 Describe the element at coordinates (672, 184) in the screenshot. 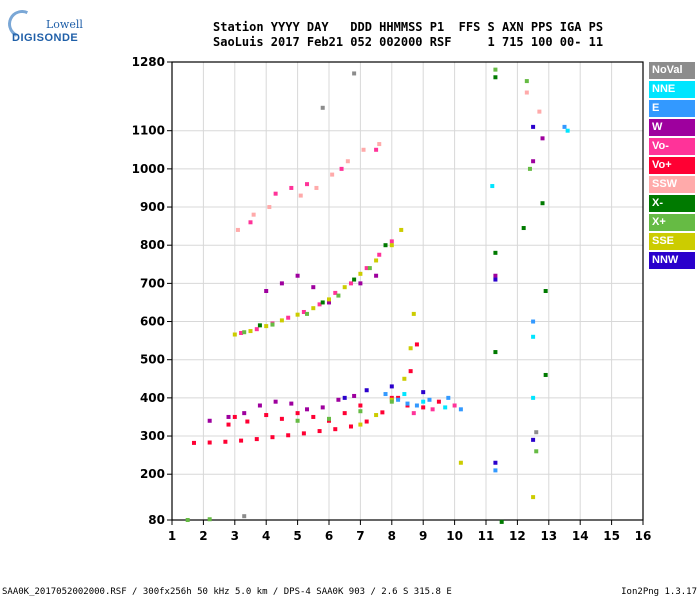

I see `legend-item-ssw: SSW` at that location.